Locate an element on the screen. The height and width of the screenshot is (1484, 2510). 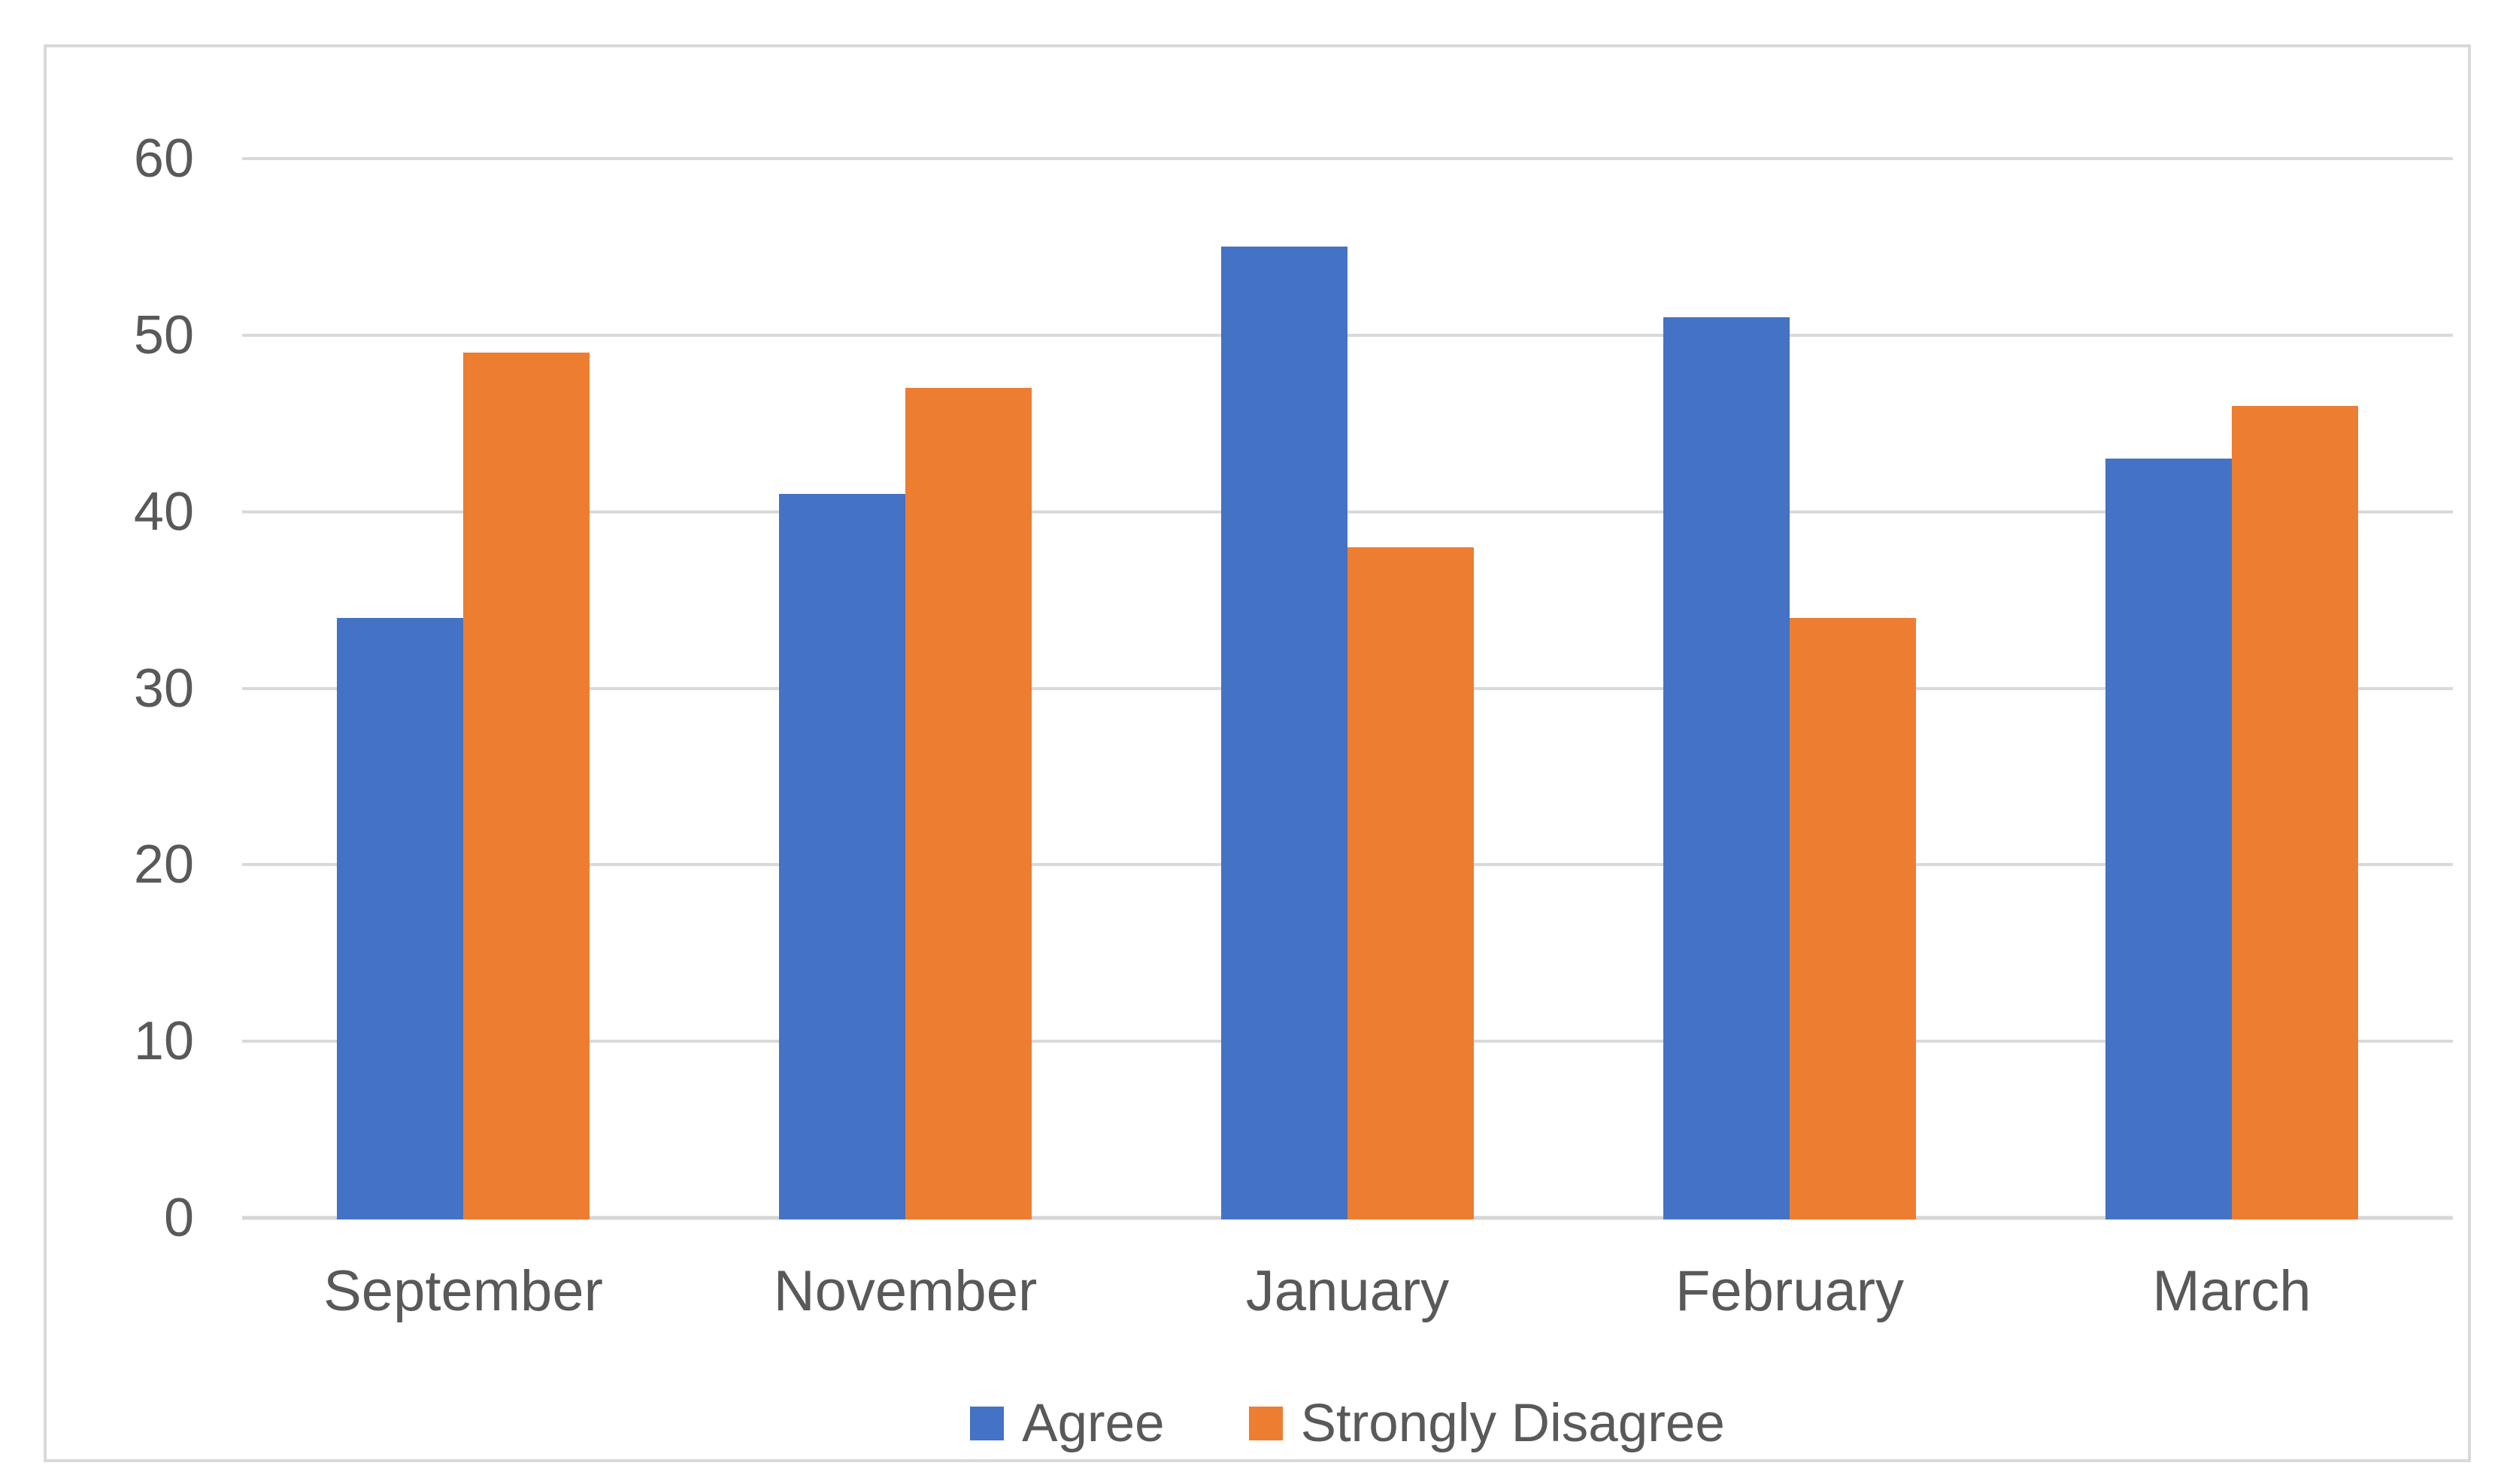
x-tick-label-september: September is located at coordinates (463, 1291).